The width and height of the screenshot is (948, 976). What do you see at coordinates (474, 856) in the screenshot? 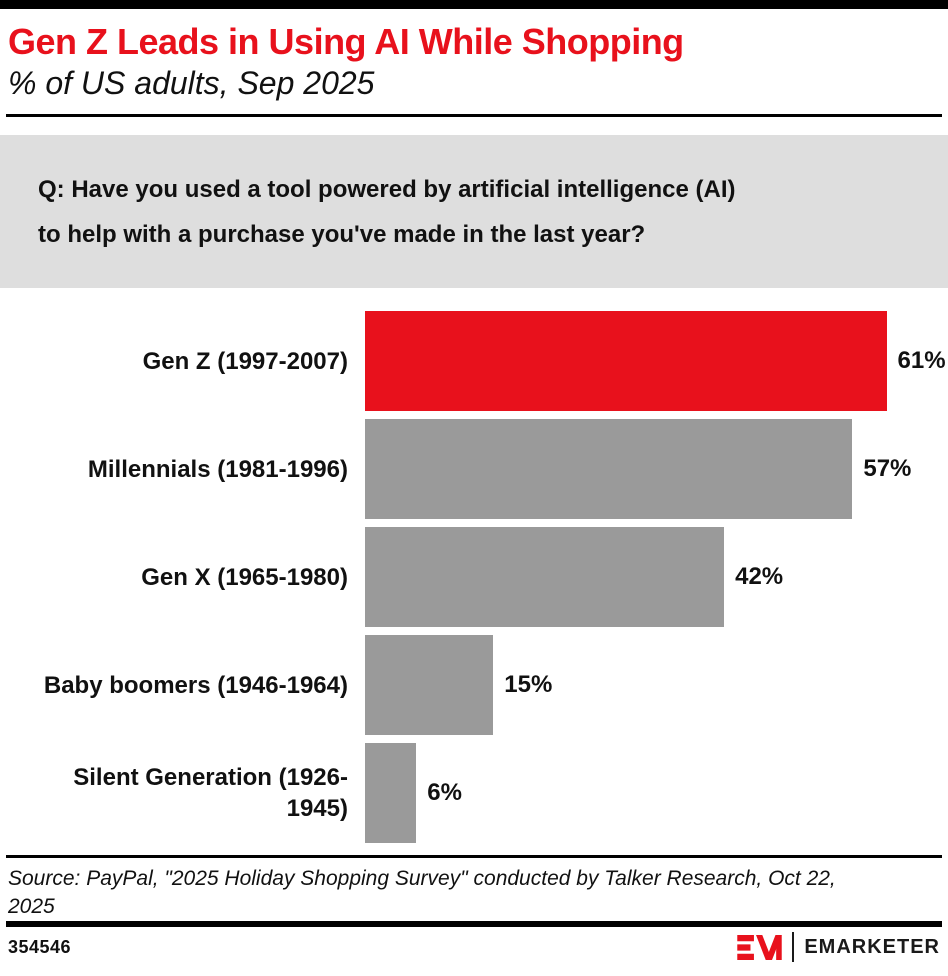
I see `source-divider` at bounding box center [474, 856].